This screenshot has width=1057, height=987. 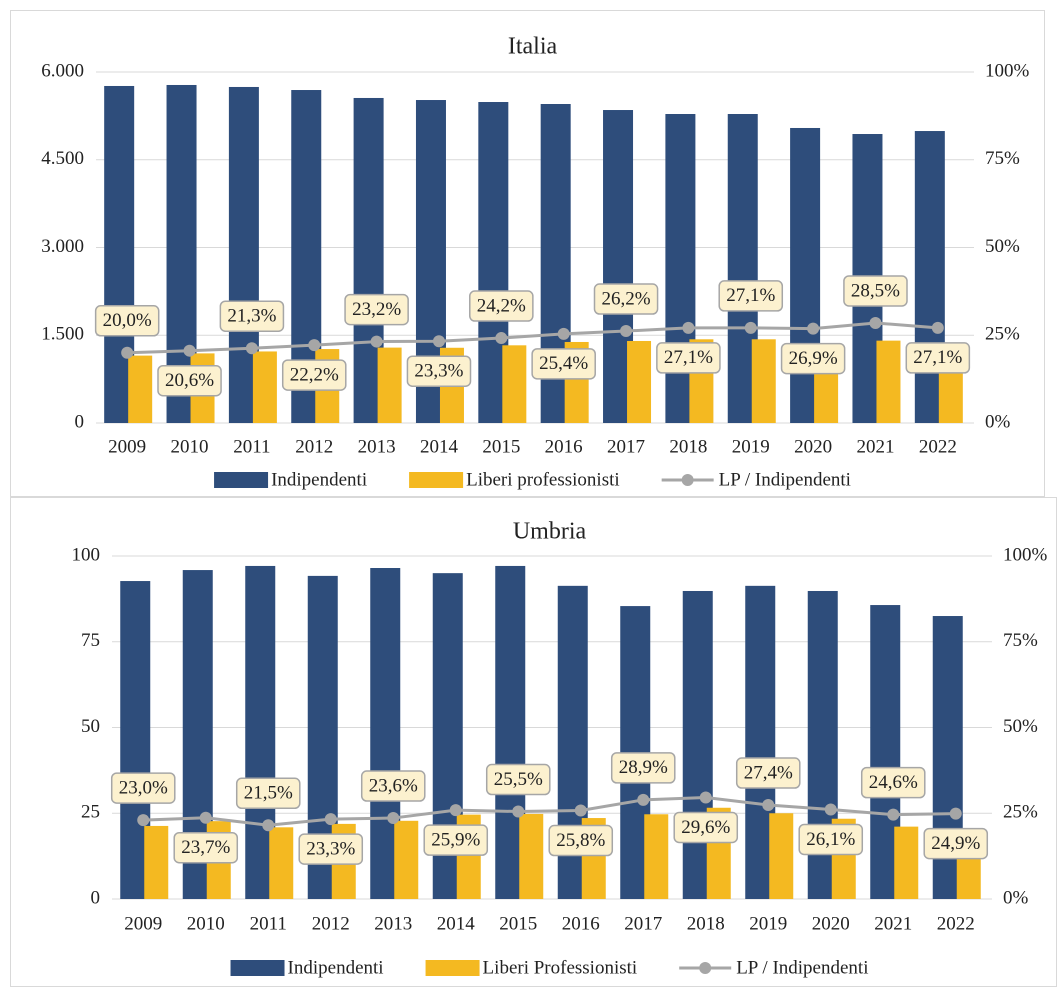 What do you see at coordinates (626, 446) in the screenshot?
I see `x-tick-label: 2017` at bounding box center [626, 446].